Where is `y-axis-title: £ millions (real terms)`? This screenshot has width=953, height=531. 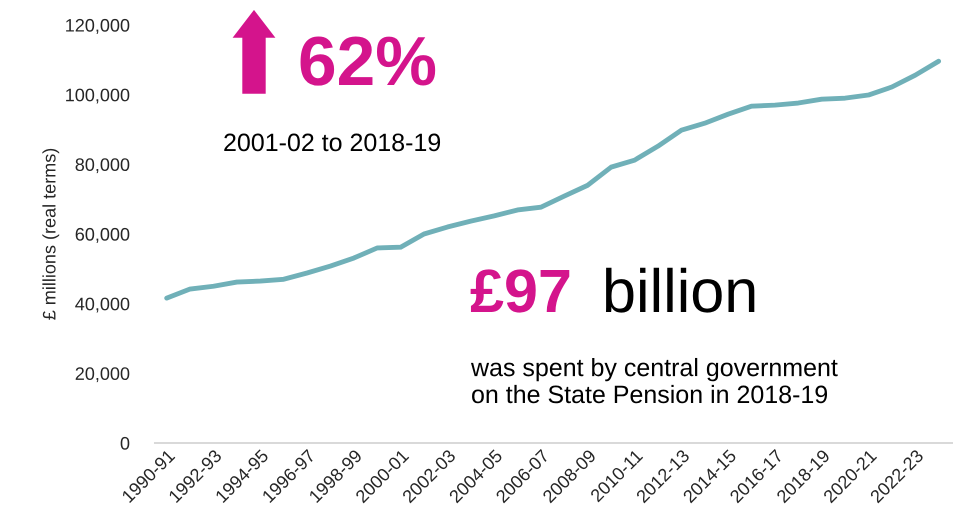 y-axis-title: £ millions (real terms) is located at coordinates (51, 234).